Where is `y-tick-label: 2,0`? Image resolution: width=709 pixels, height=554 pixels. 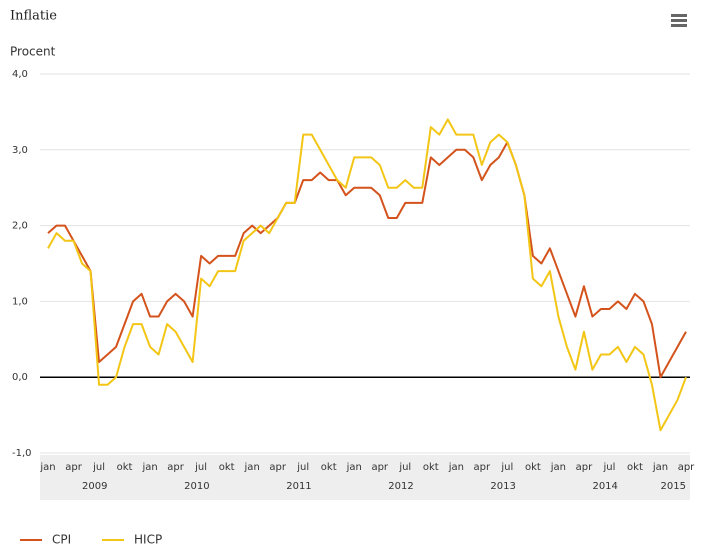 y-tick-label: 2,0 is located at coordinates (20, 226).